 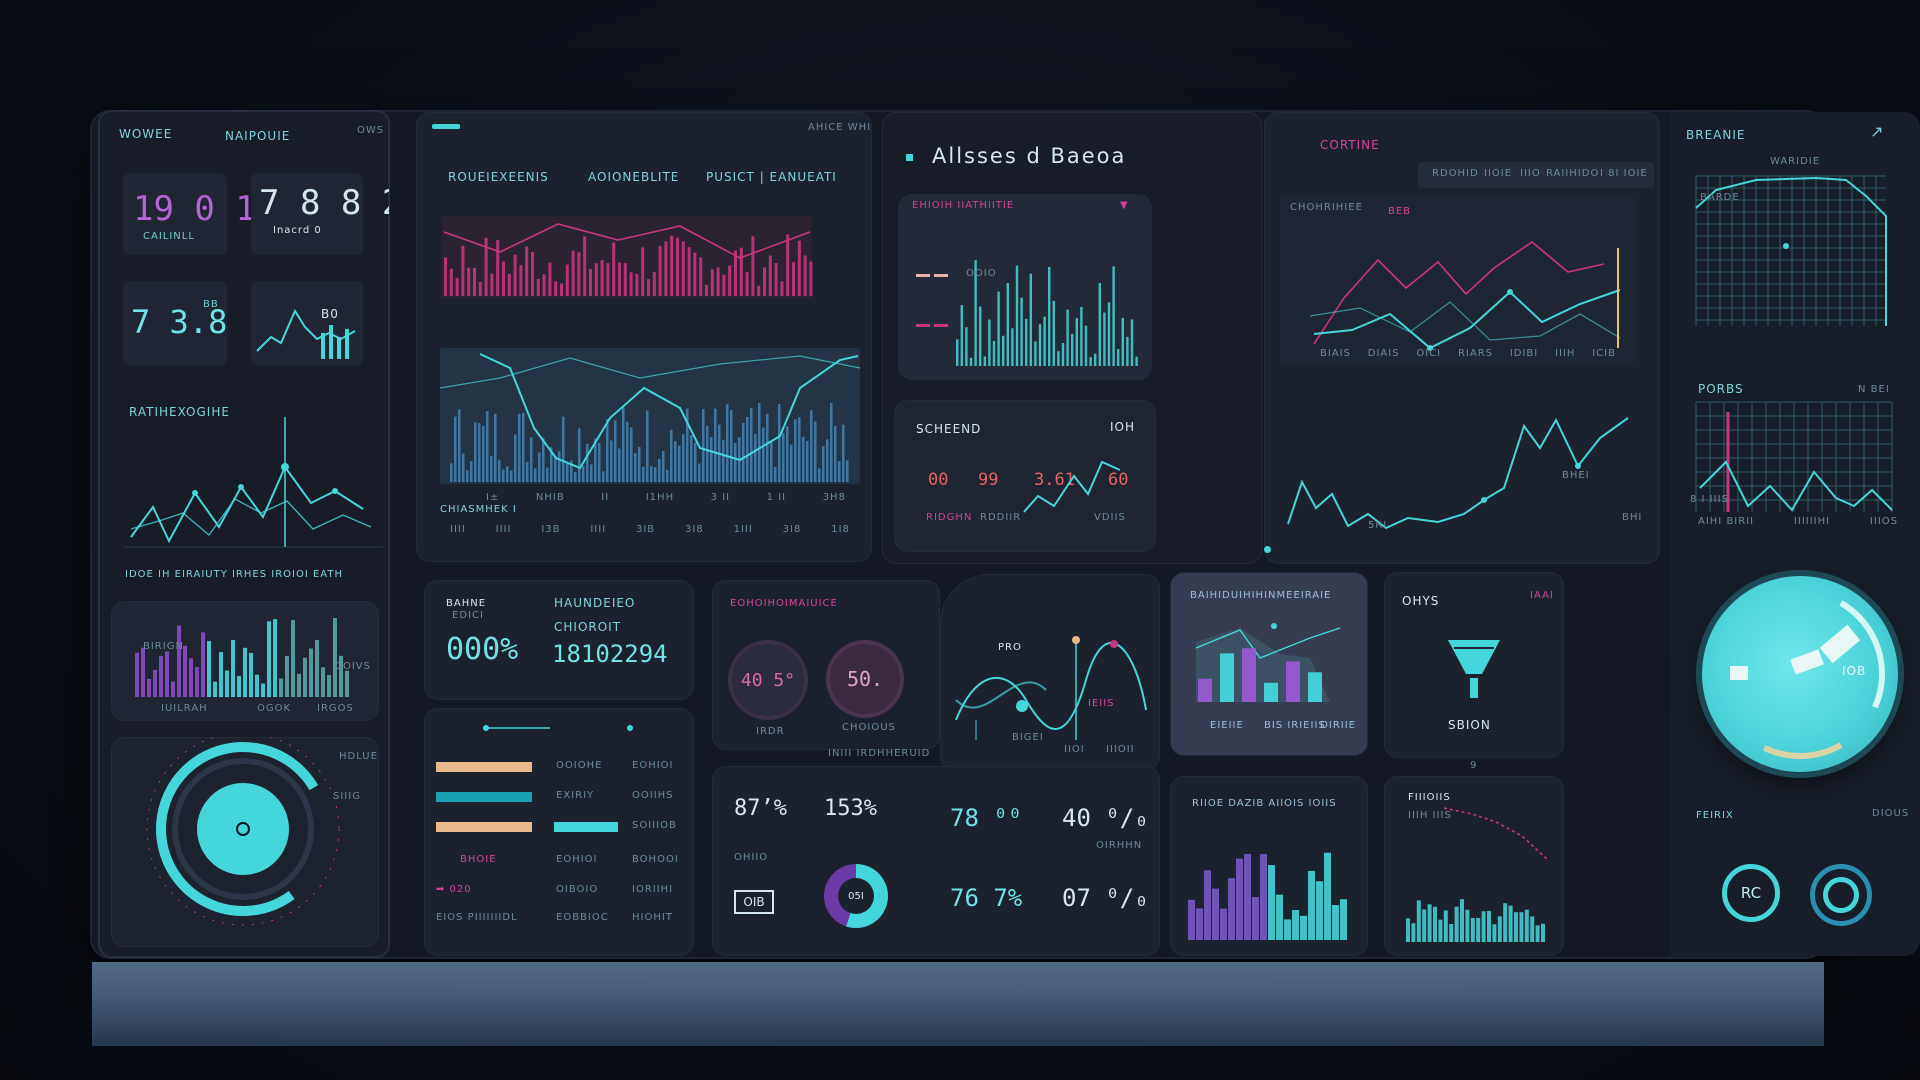 What do you see at coordinates (324, 203) in the screenshot?
I see `metric-value-2: 7 8 8 2°` at bounding box center [324, 203].